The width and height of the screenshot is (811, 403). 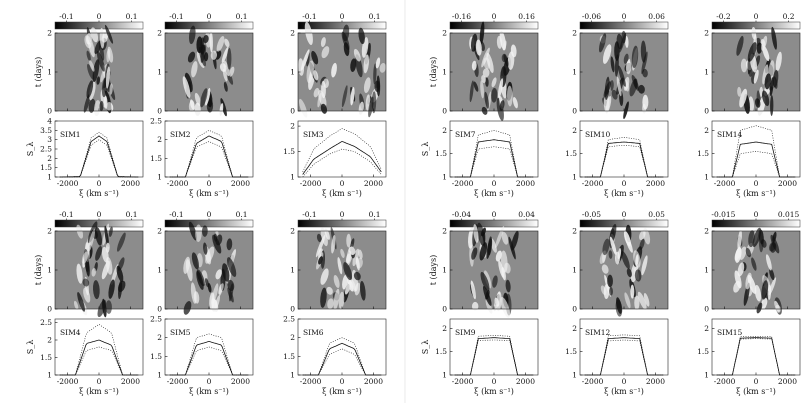 I want to click on velocity-axis-label: ξ (km s⁻¹), so click(x=209, y=193).